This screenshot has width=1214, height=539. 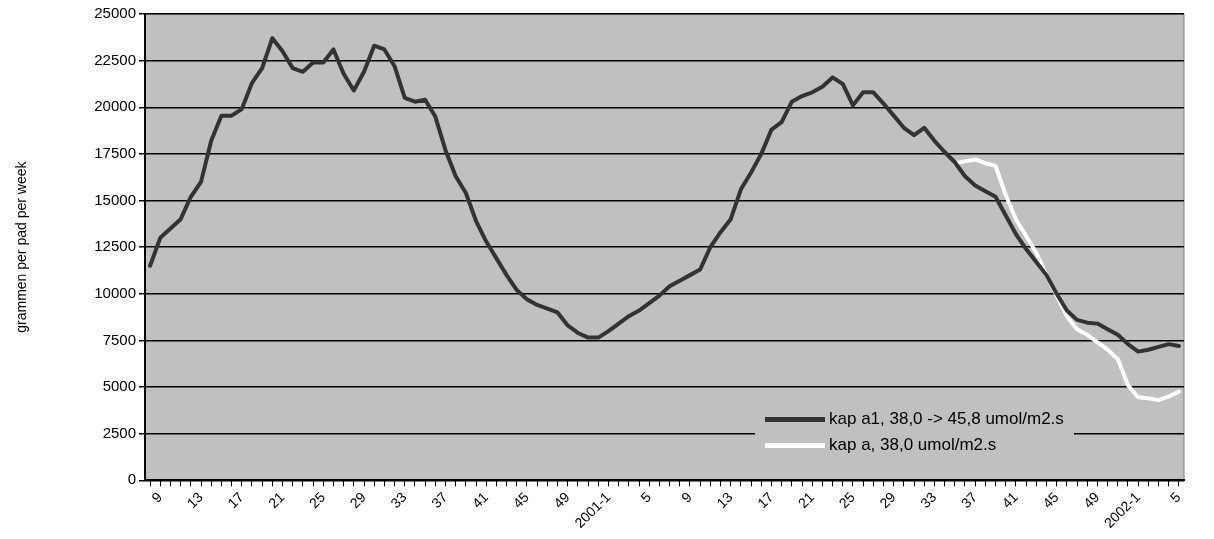 I want to click on y-axis-title: grammen per pad per week, so click(x=21, y=246).